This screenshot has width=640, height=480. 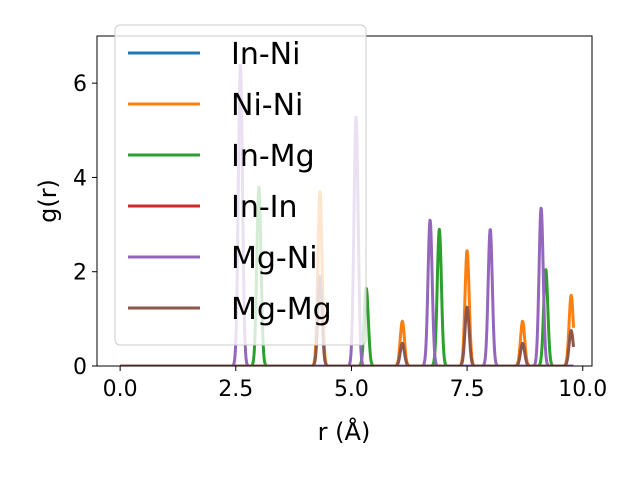 What do you see at coordinates (80, 367) in the screenshot?
I see `y-tick-label: 0` at bounding box center [80, 367].